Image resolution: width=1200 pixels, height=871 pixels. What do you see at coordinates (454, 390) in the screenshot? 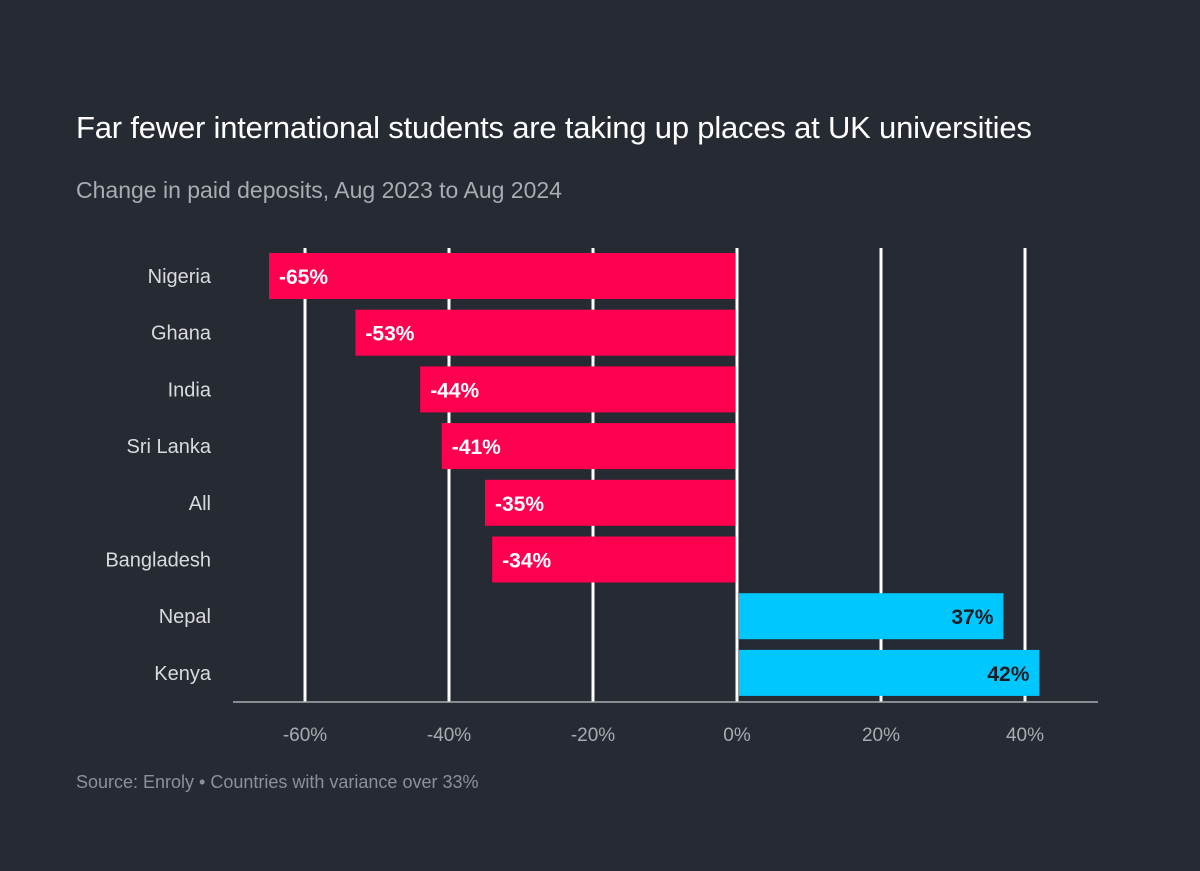
I see `bar-value-label: -44%` at bounding box center [454, 390].